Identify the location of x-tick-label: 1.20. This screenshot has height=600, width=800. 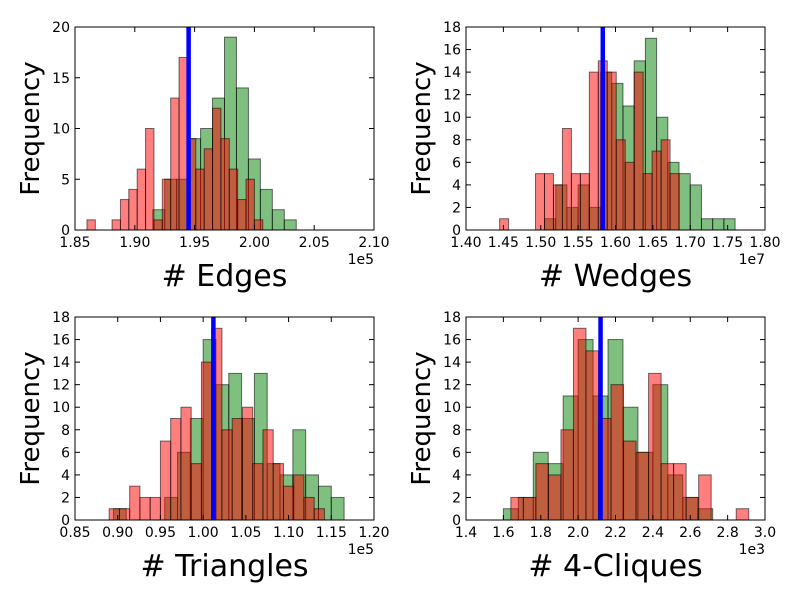
(373, 533).